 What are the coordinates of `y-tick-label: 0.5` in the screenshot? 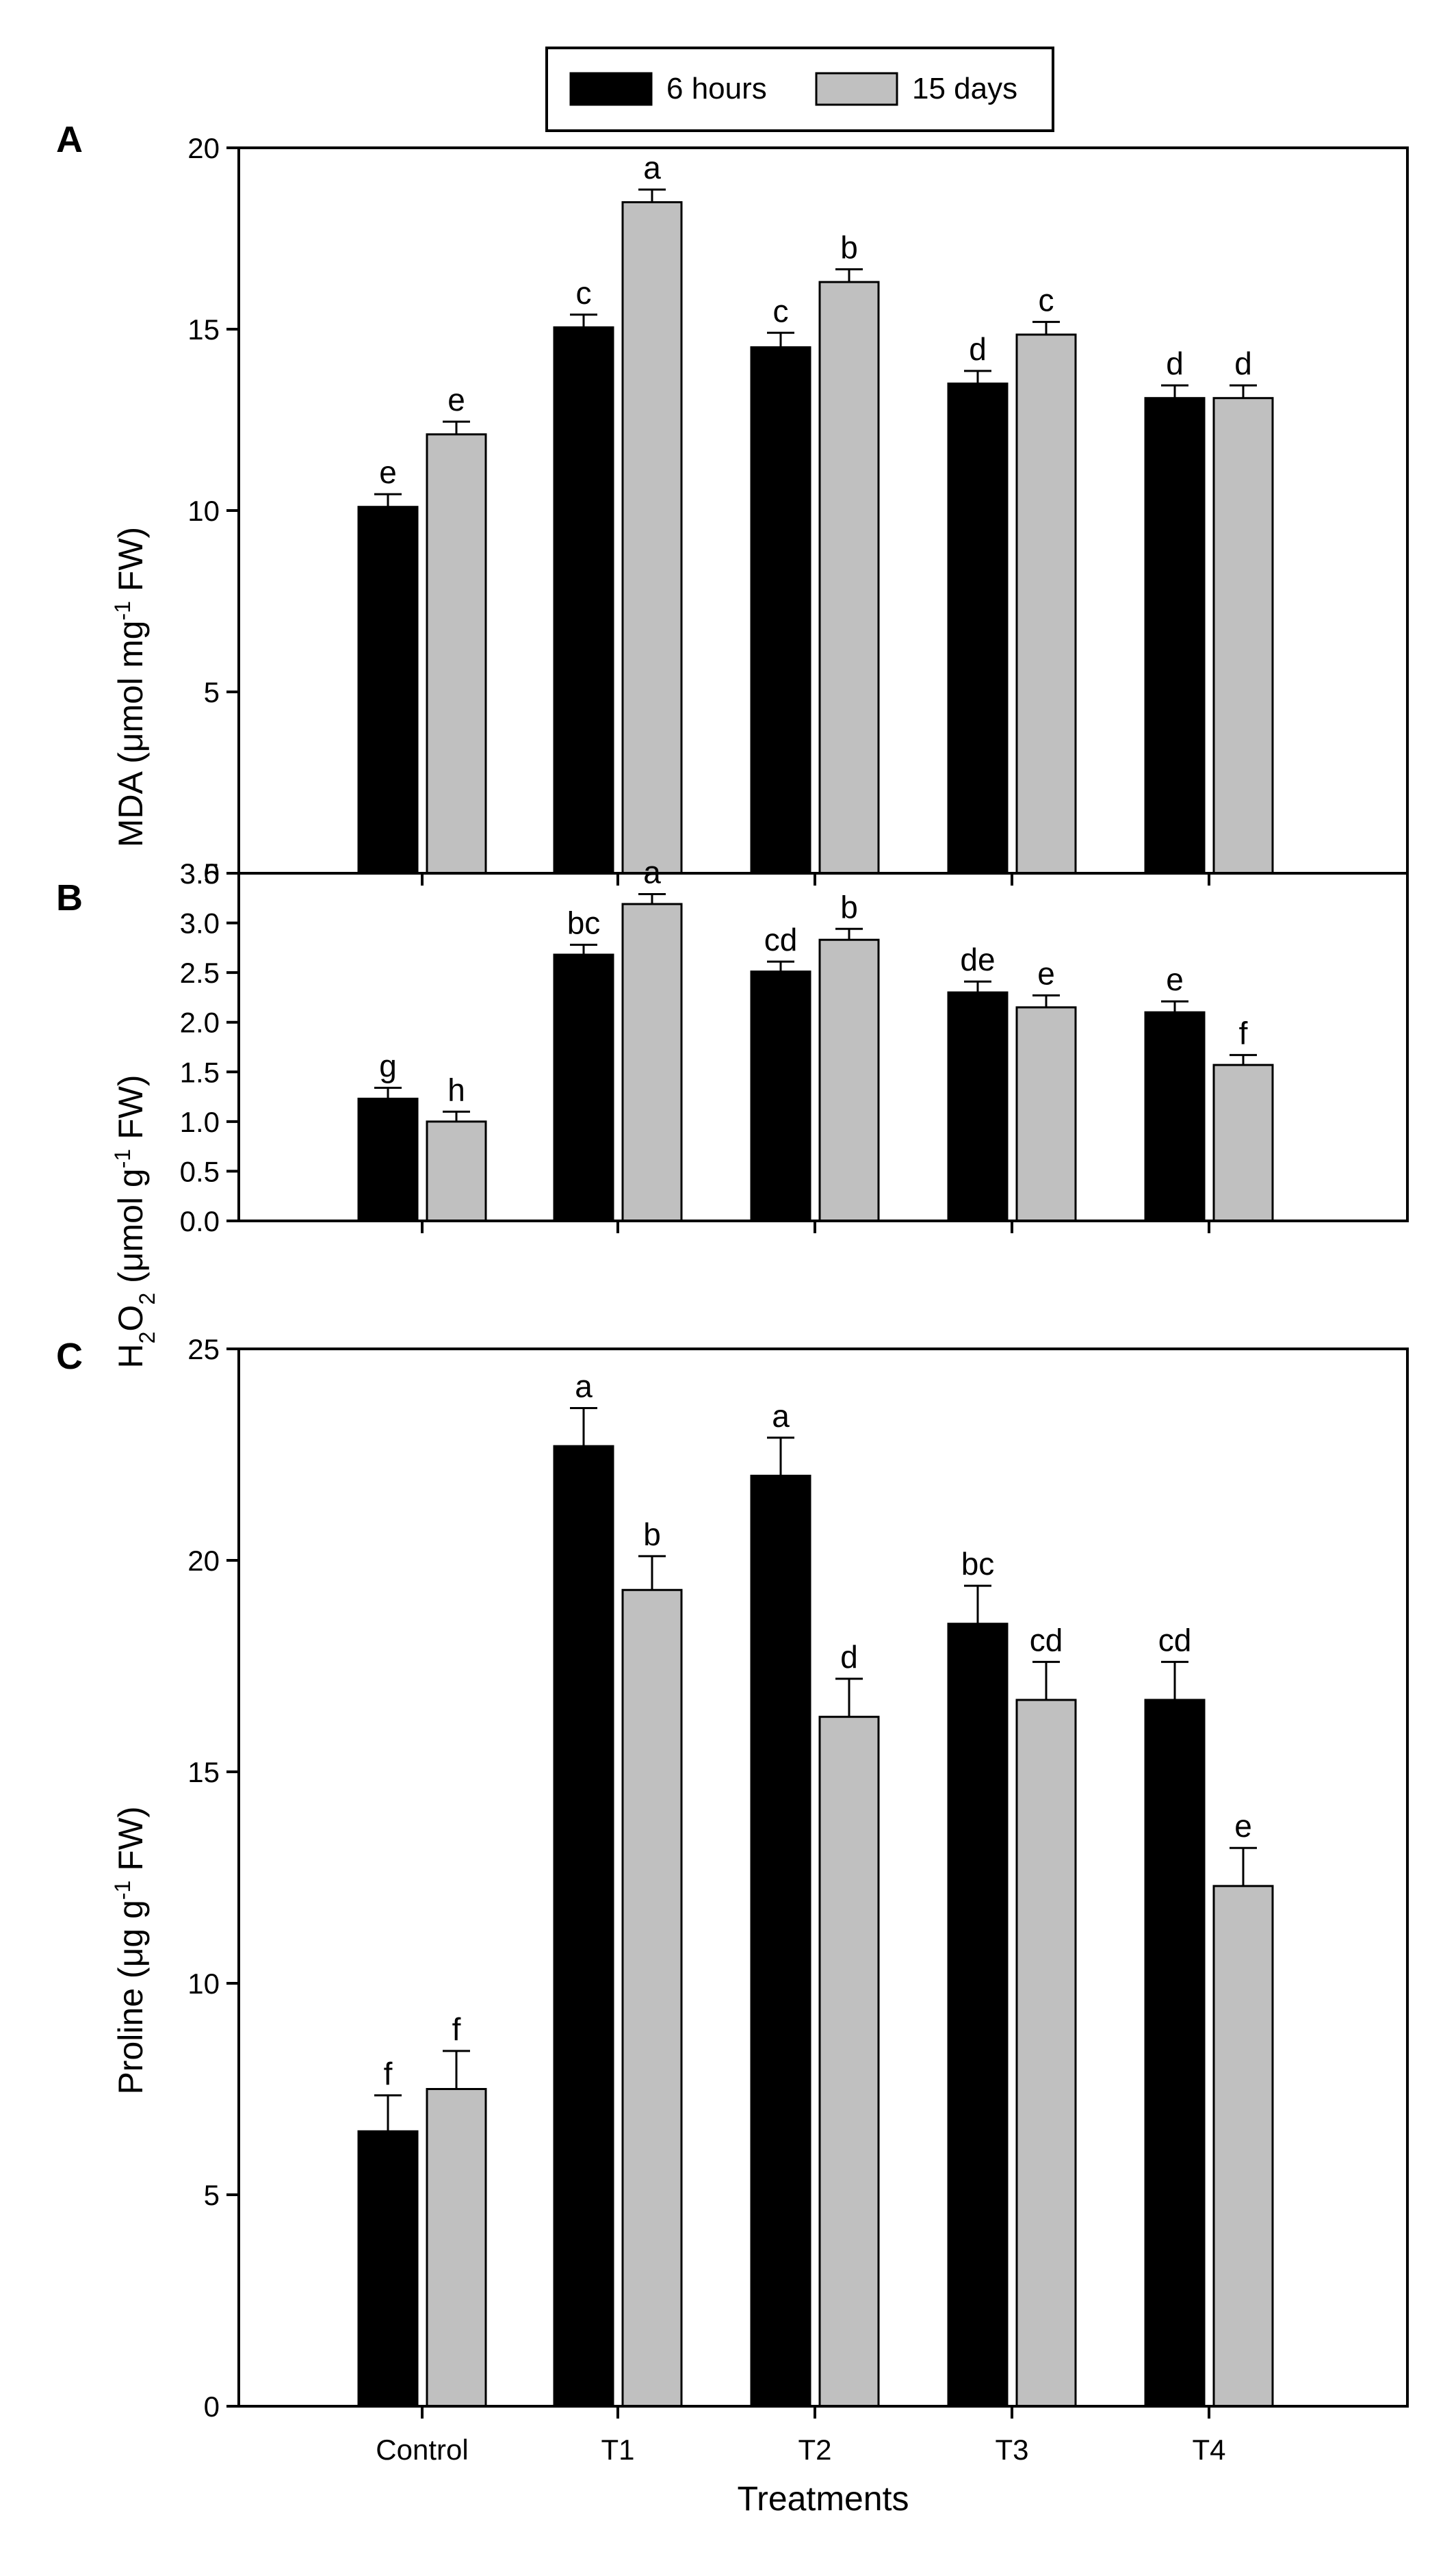 It's located at (200, 1171).